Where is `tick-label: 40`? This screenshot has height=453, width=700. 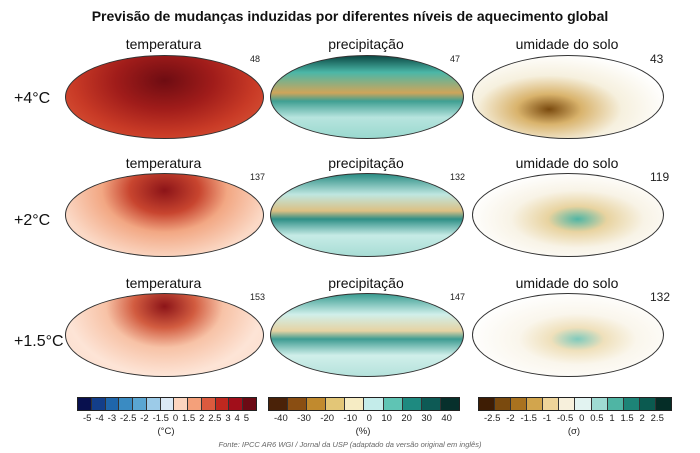
tick-label: 40 is located at coordinates (446, 418).